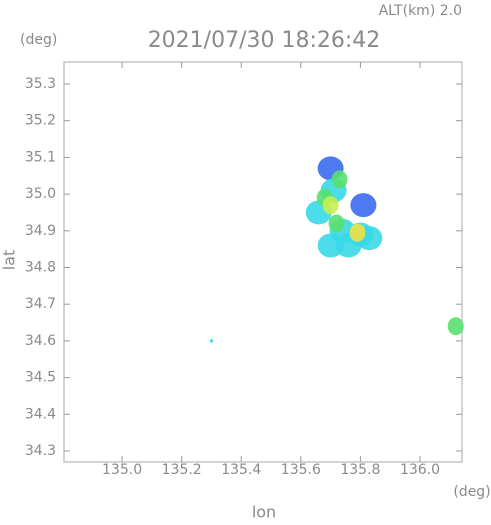 This screenshot has width=491, height=525. Describe the element at coordinates (40, 157) in the screenshot. I see `y-tick-label: 35.1` at that location.